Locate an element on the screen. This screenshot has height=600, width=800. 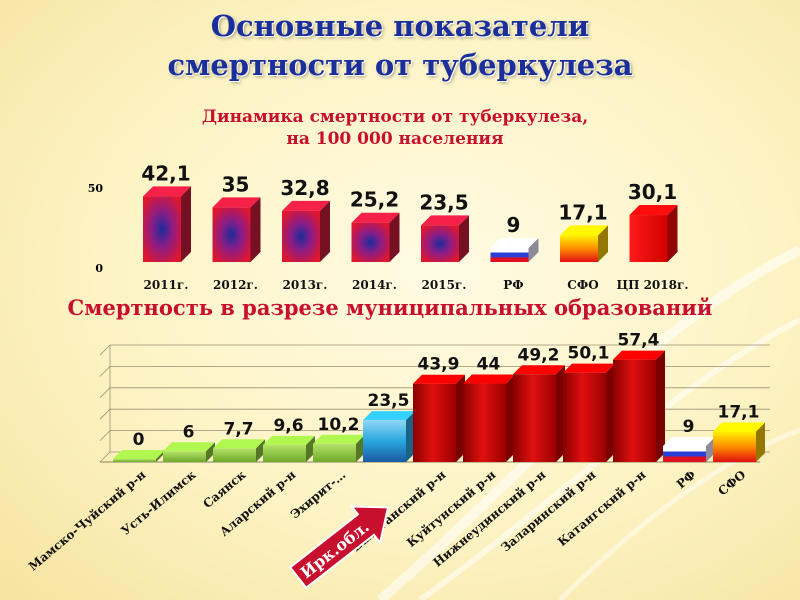
callout-arrow is located at coordinates (339, 547).